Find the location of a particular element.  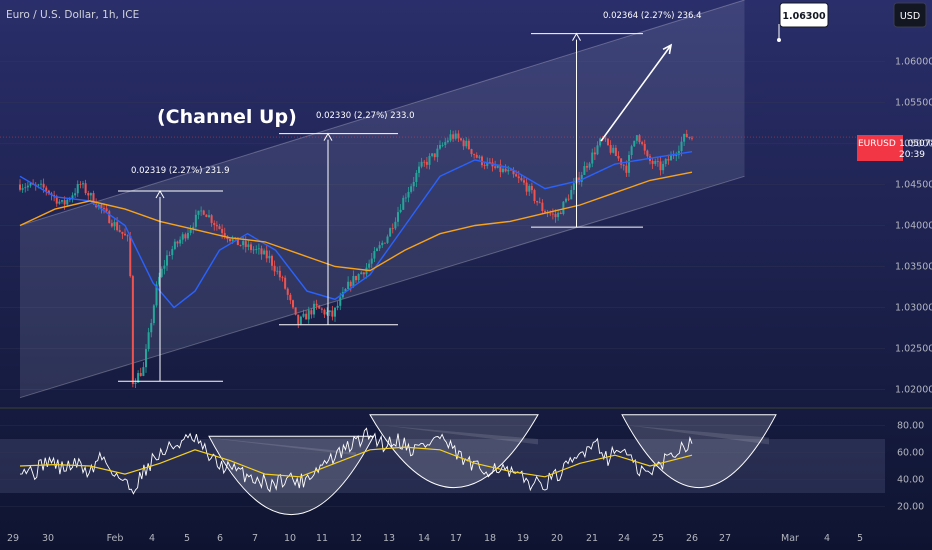

x-tick-label-6: 7 is located at coordinates (255, 538).